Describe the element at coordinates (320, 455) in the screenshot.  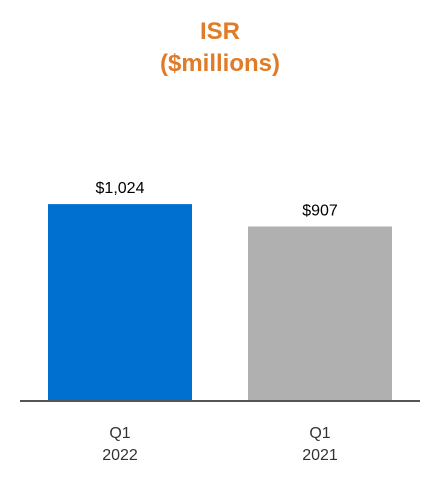
I see `x-tick-label-year: 2021` at that location.